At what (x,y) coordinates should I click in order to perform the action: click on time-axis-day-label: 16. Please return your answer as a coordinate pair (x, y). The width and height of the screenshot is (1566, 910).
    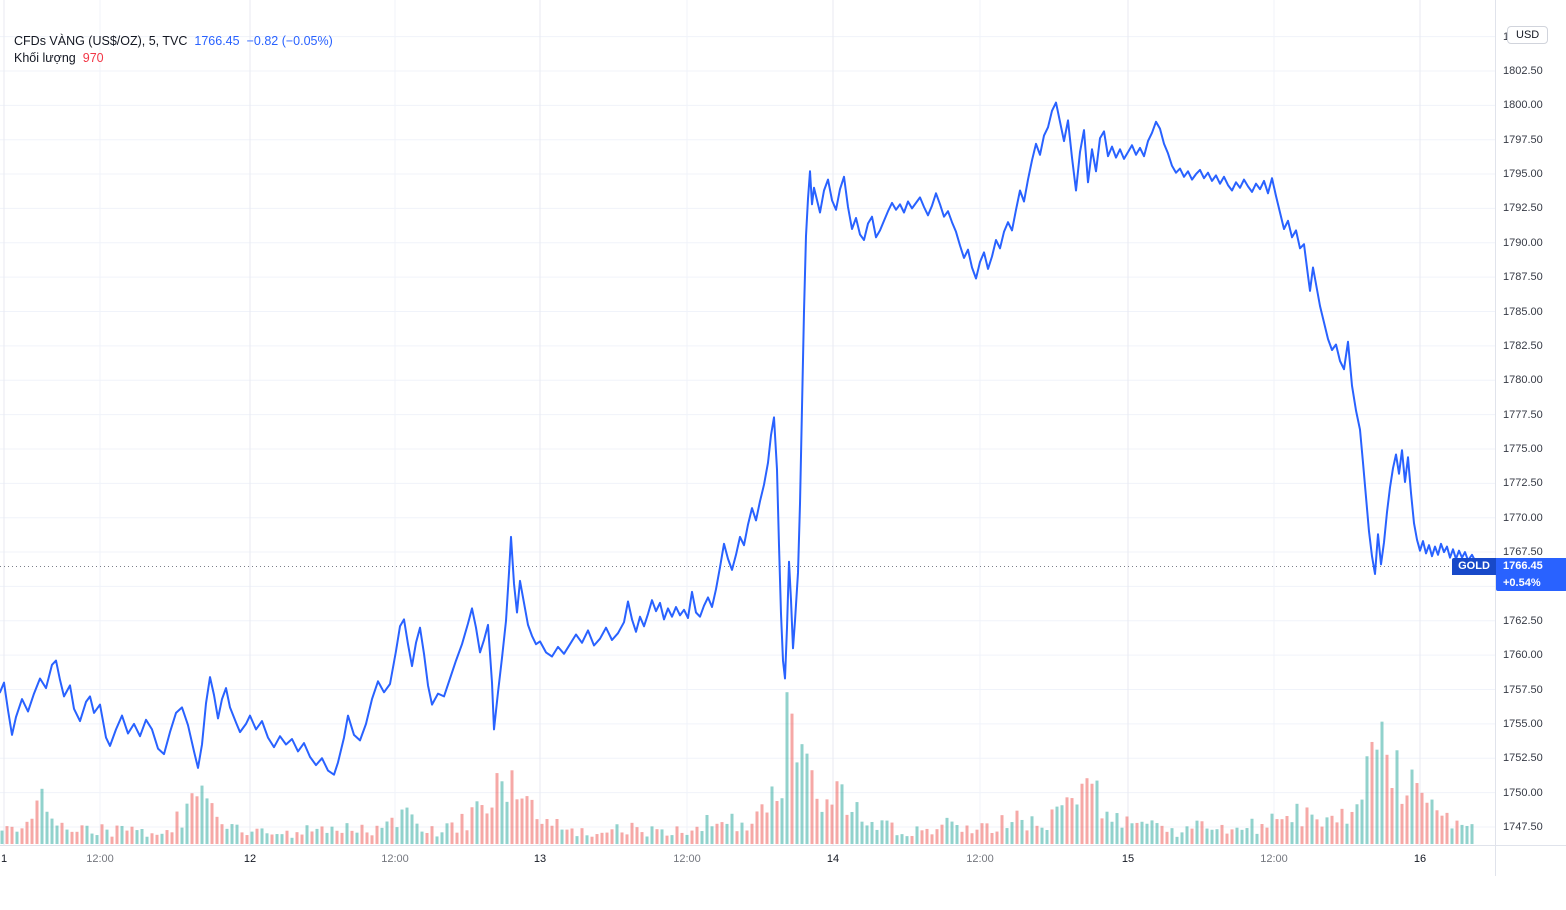
    Looking at the image, I should click on (1420, 859).